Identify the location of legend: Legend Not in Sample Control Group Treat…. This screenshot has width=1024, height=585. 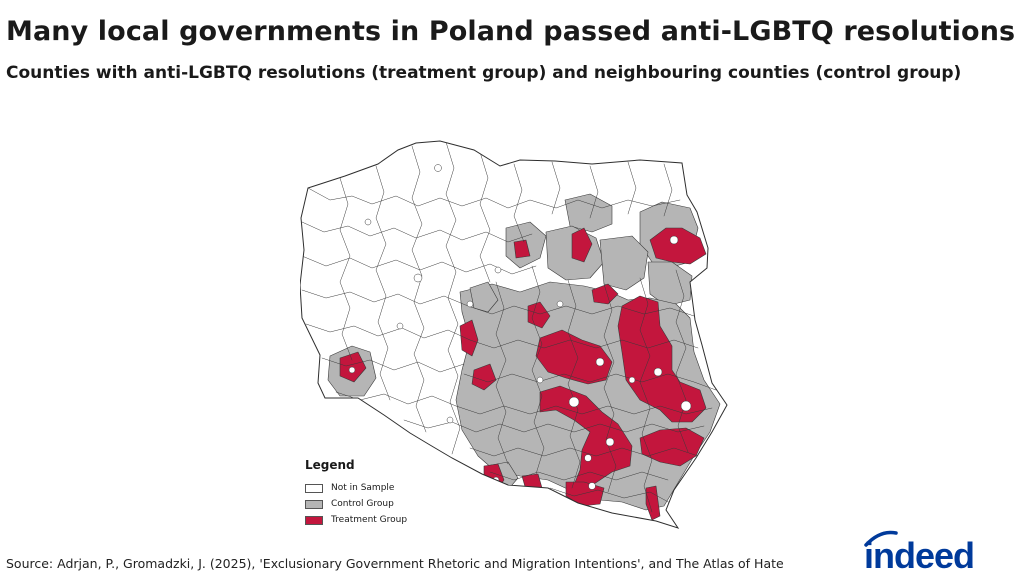
(375, 493).